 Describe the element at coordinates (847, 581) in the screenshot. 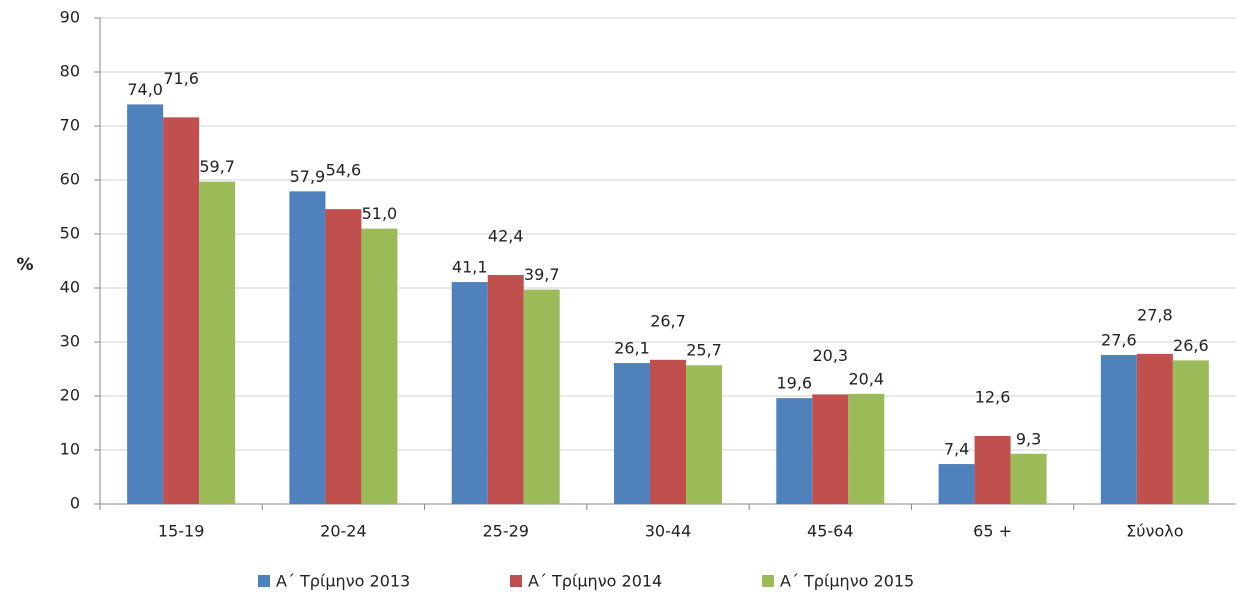

I see `legend-label: Α΄ Τρίμηνο 2015` at that location.